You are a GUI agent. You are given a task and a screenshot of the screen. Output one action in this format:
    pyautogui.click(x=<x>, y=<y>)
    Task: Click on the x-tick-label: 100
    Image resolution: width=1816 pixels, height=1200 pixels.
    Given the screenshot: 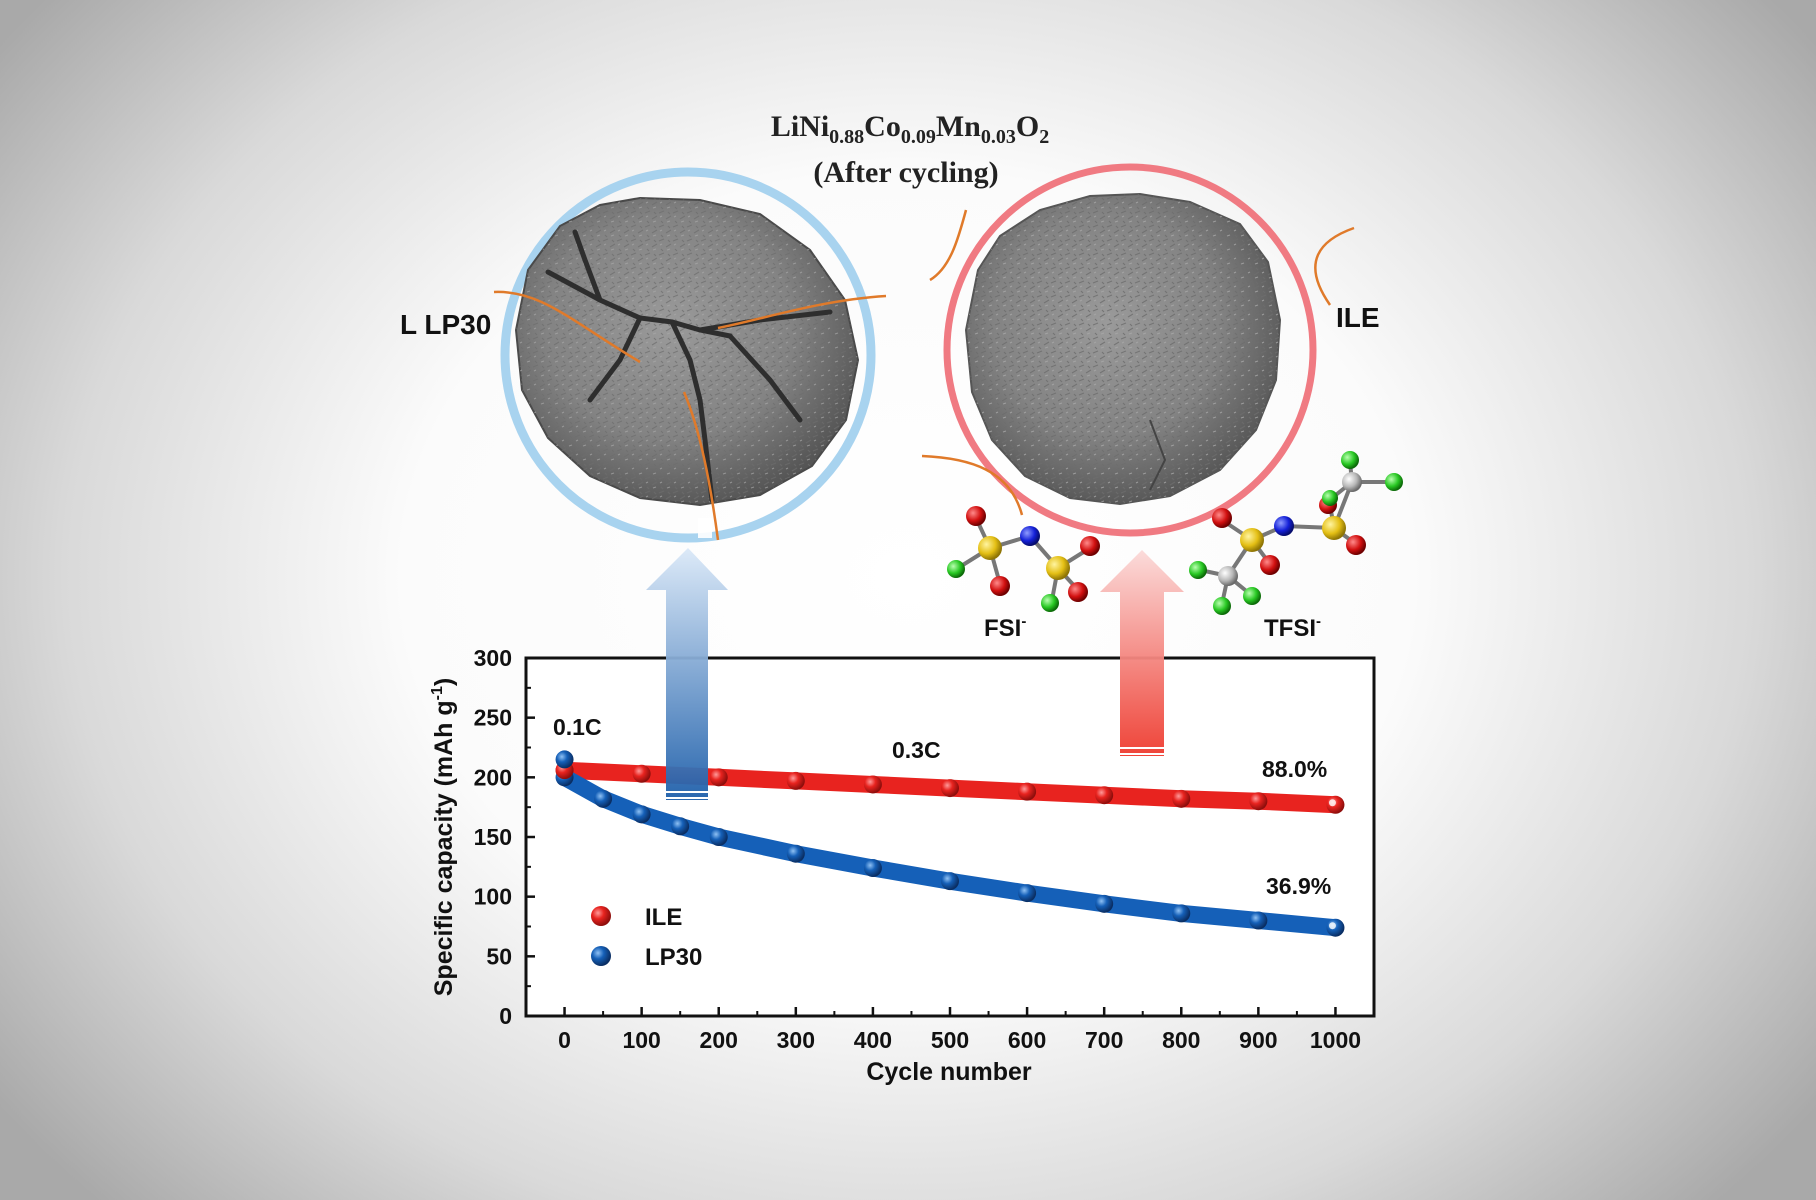 What is the action you would take?
    pyautogui.click(x=641, y=1040)
    